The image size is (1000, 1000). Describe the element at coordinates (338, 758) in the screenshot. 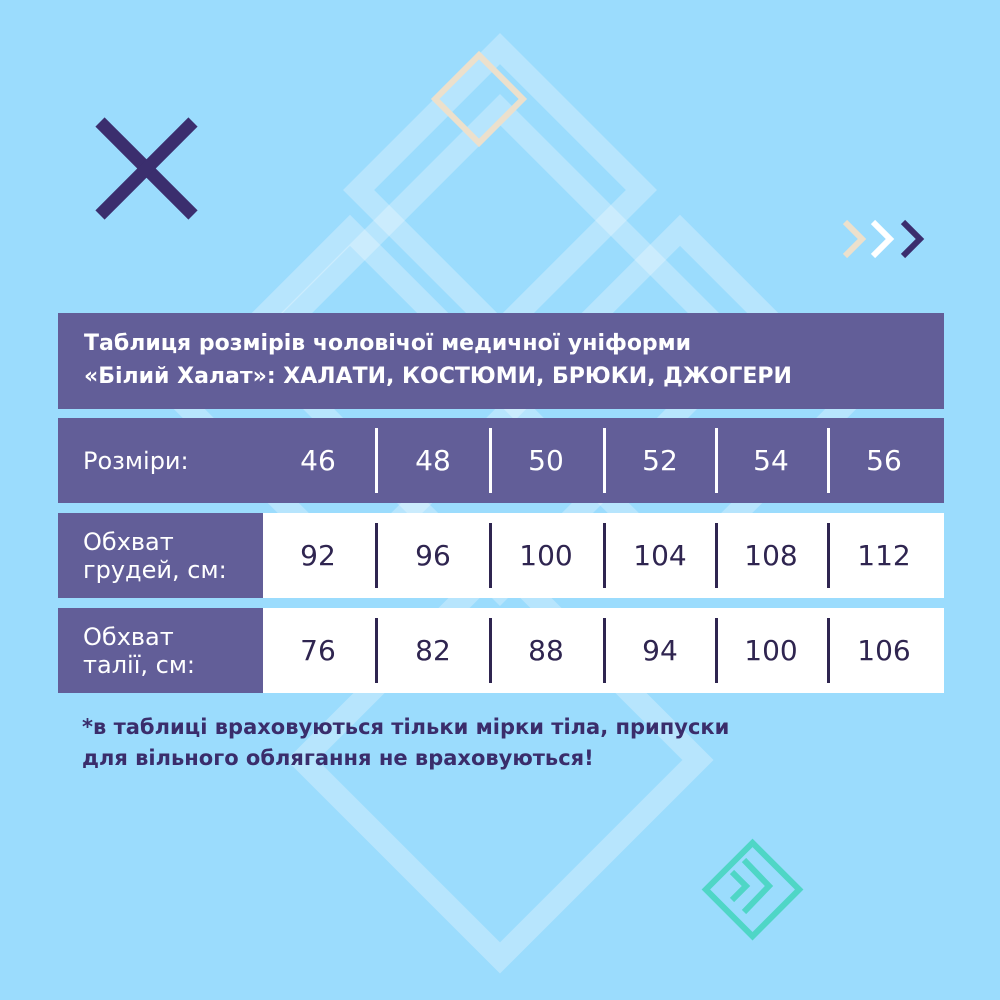

I see `footnote-line: для вільного облягання не враховуються!` at that location.